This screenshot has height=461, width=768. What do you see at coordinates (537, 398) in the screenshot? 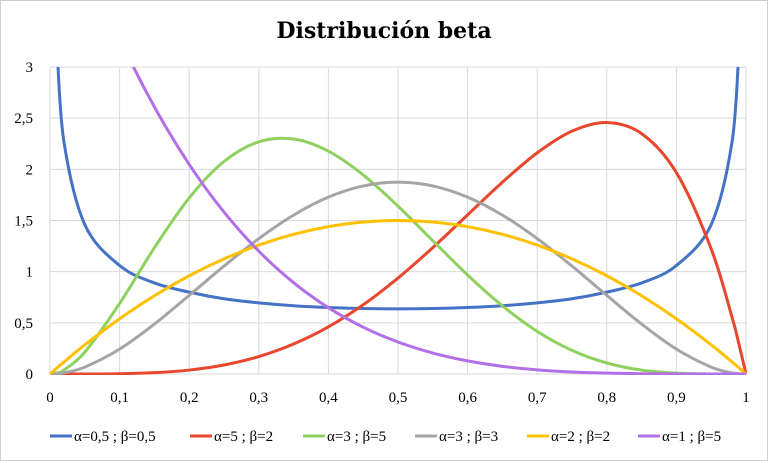
I see `x-tick-label: 0,7` at bounding box center [537, 398].